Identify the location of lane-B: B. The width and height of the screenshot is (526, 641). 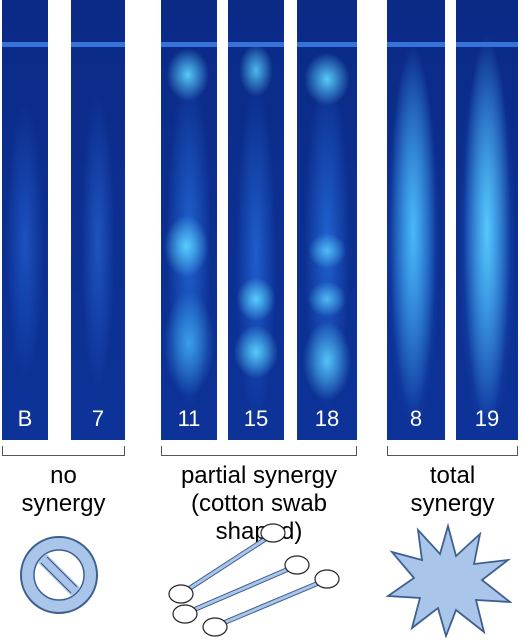
(25, 220).